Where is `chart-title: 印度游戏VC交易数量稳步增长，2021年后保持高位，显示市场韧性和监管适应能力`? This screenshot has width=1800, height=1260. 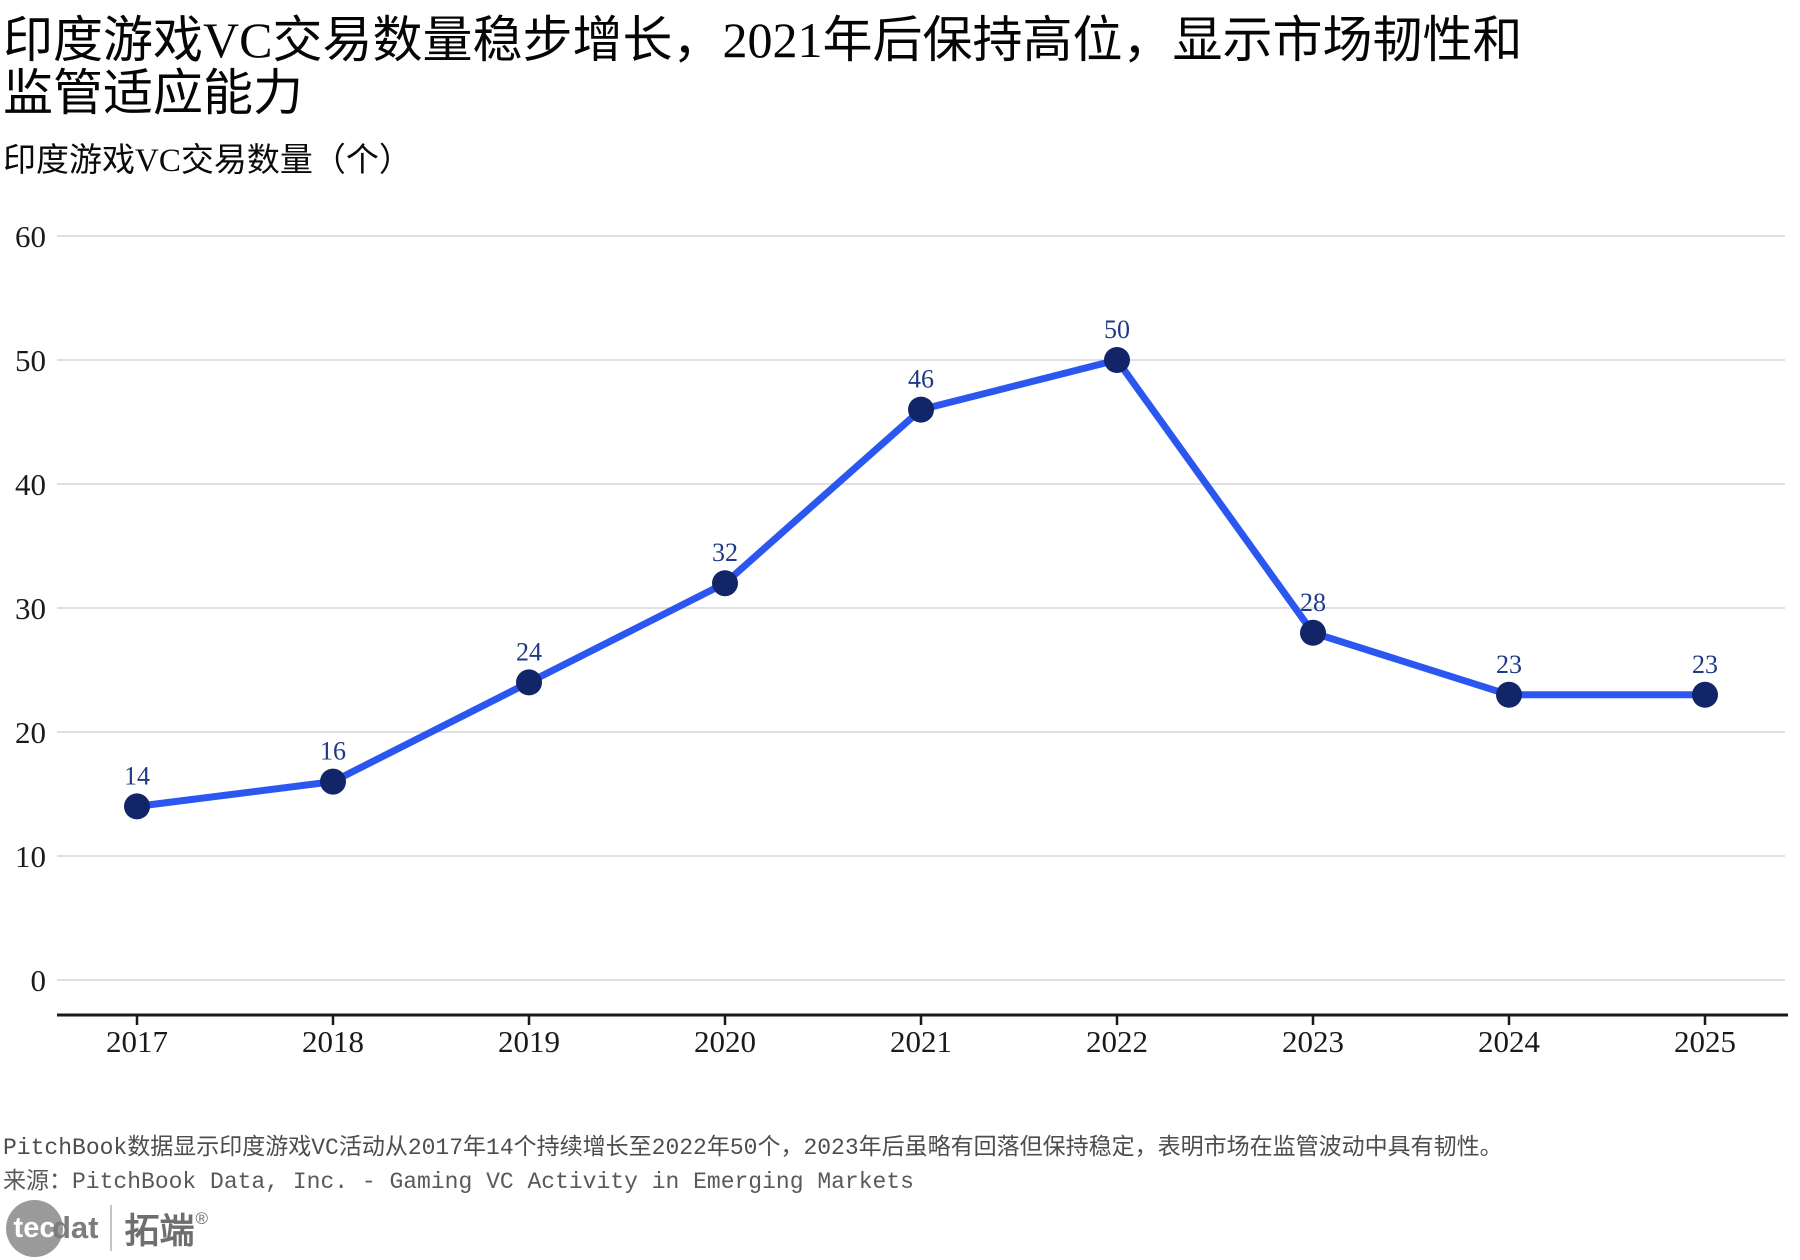 chart-title: 印度游戏VC交易数量稳步增长，2021年后保持高位，显示市场韧性和监管适应能力 is located at coordinates (763, 66).